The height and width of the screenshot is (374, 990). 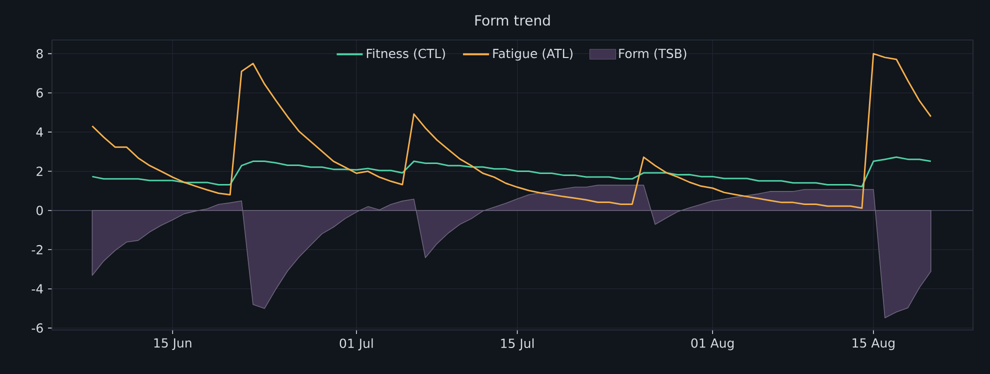 What do you see at coordinates (173, 344) in the screenshot?
I see `x-tick-label: 15 Jun` at bounding box center [173, 344].